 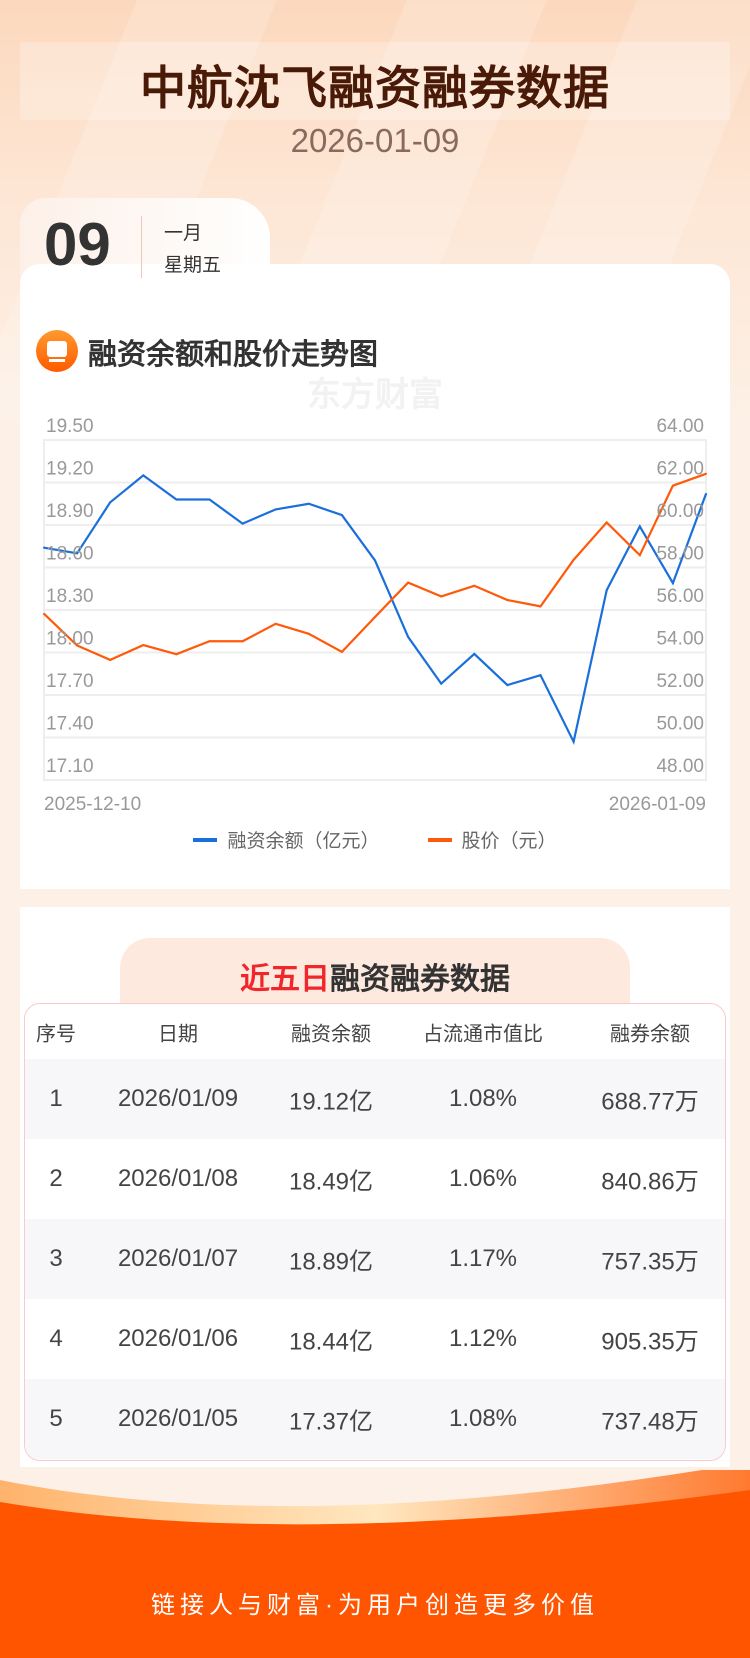 I want to click on row-date: 2026/01/08, so click(x=178, y=1178).